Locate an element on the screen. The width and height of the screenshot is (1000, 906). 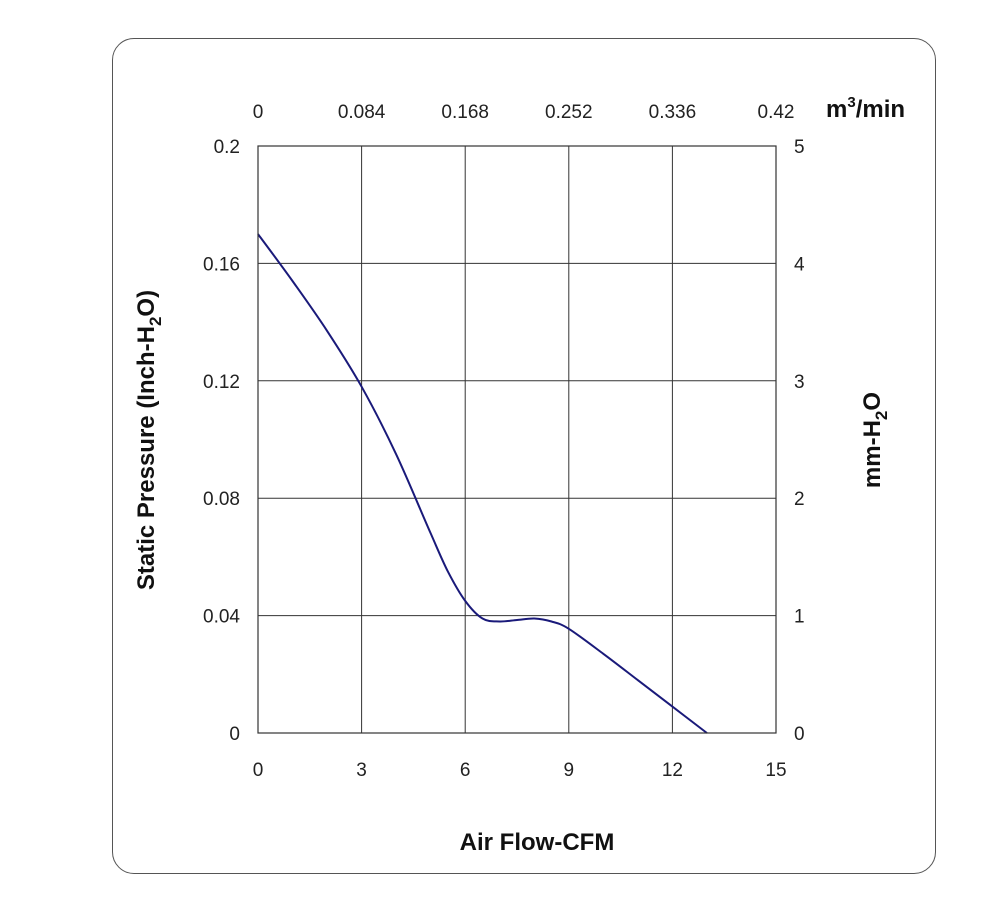
y-axis-left-title: Static Pressure (Inch-H2O) is located at coordinates (149, 440).